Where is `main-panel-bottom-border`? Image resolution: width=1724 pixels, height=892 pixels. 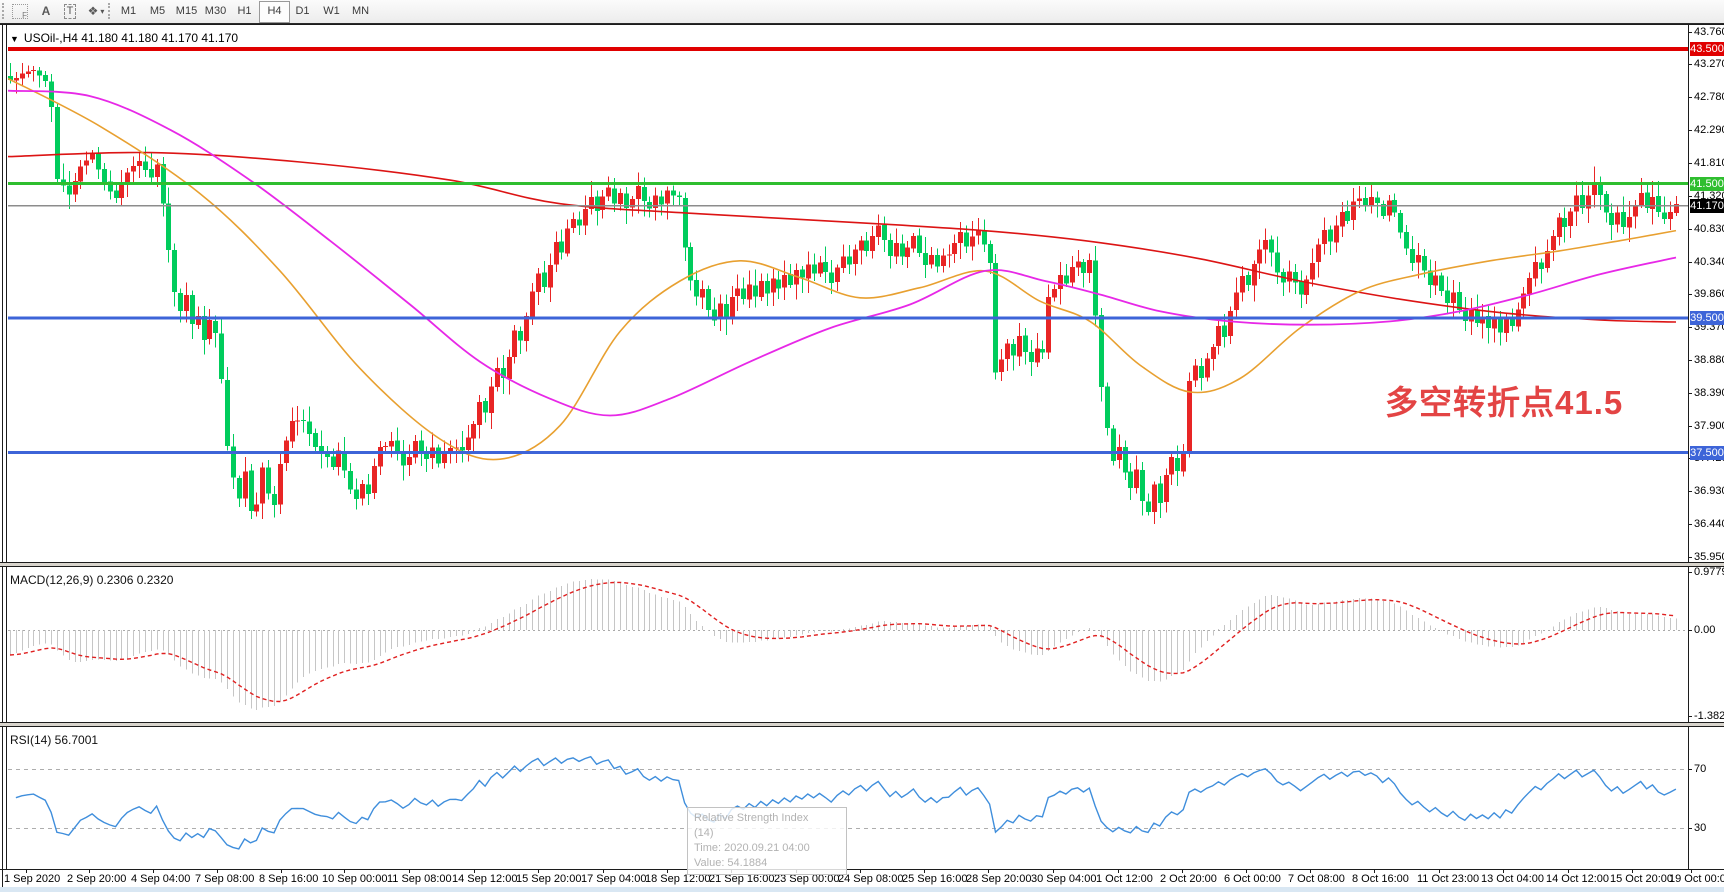 main-panel-bottom-border is located at coordinates (862, 562).